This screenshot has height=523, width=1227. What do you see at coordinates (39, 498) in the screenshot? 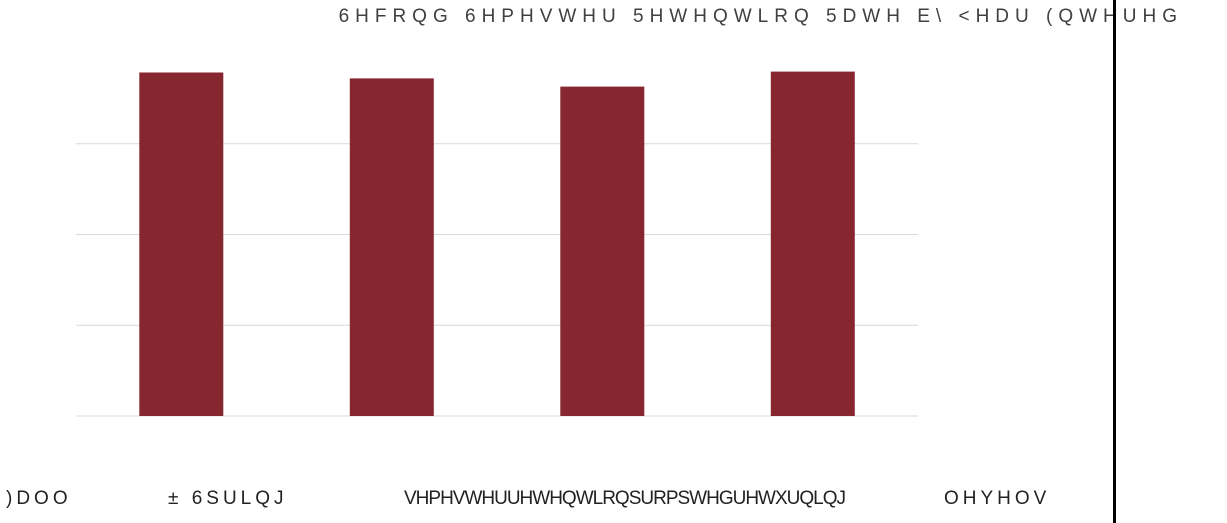
I see `footnote-part-1: )DOO` at bounding box center [39, 498].